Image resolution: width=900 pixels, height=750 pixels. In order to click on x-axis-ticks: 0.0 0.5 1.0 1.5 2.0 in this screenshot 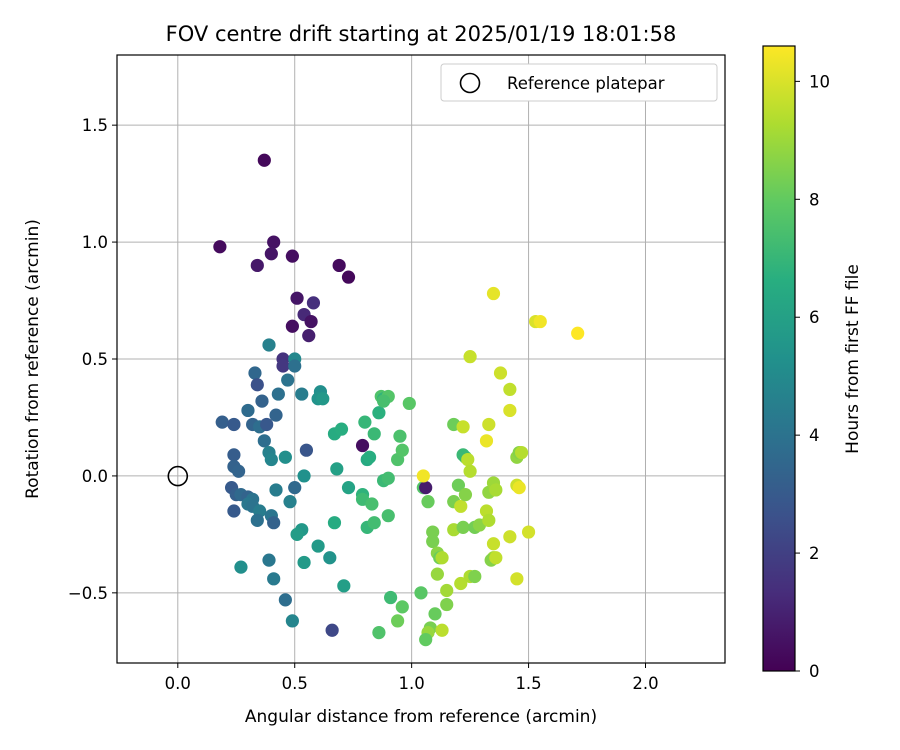, I will do `click(412, 678)`.